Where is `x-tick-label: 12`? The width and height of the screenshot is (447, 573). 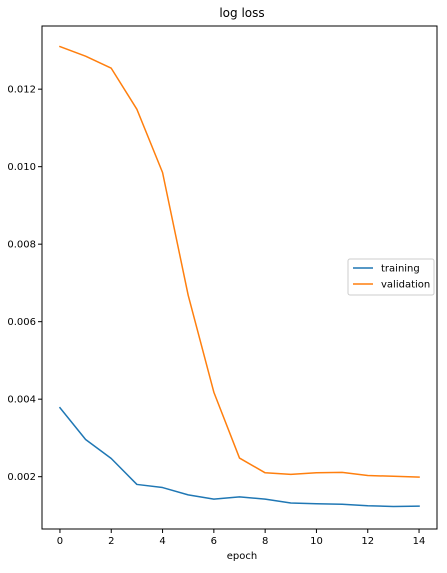
x-tick-label: 12 is located at coordinates (367, 541).